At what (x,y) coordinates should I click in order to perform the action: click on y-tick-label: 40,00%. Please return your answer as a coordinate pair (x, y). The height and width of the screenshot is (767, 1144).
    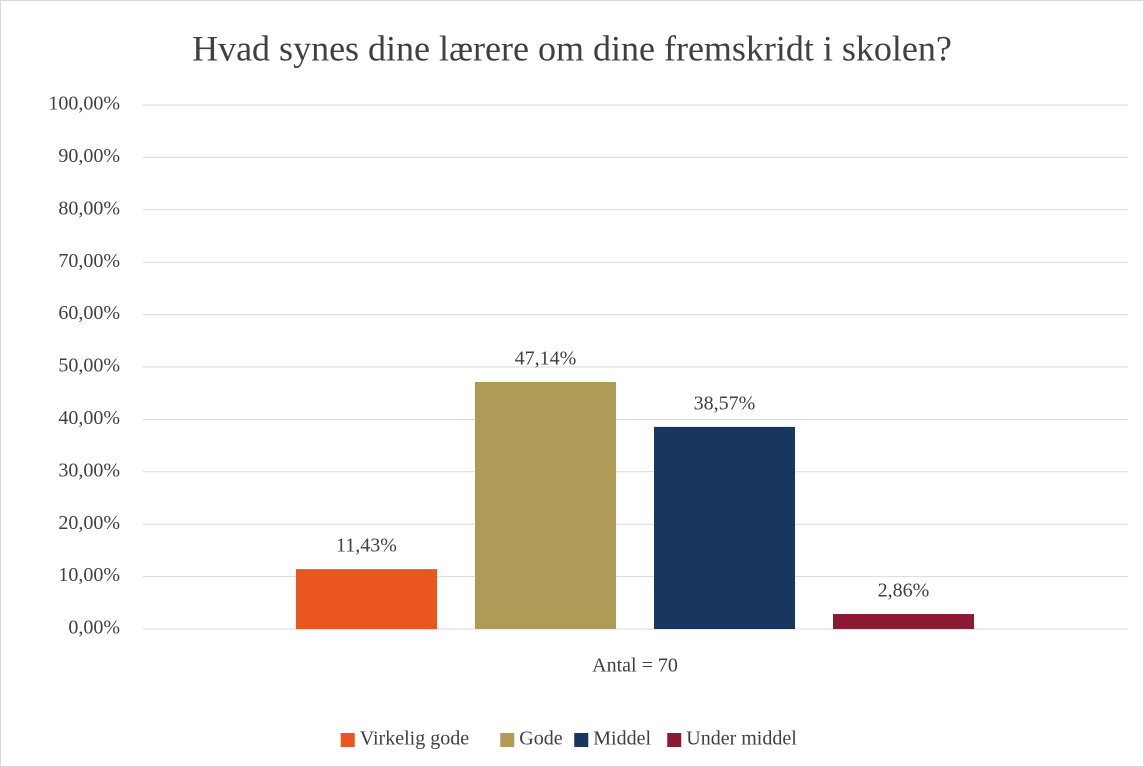
    Looking at the image, I should click on (89, 418).